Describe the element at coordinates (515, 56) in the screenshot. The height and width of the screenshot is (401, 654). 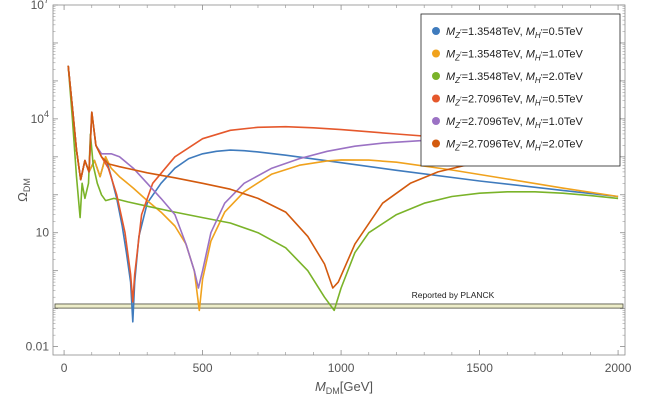
I see `legend-entry: MZ′=1.3548TeV, MH′=1.0TeV` at that location.